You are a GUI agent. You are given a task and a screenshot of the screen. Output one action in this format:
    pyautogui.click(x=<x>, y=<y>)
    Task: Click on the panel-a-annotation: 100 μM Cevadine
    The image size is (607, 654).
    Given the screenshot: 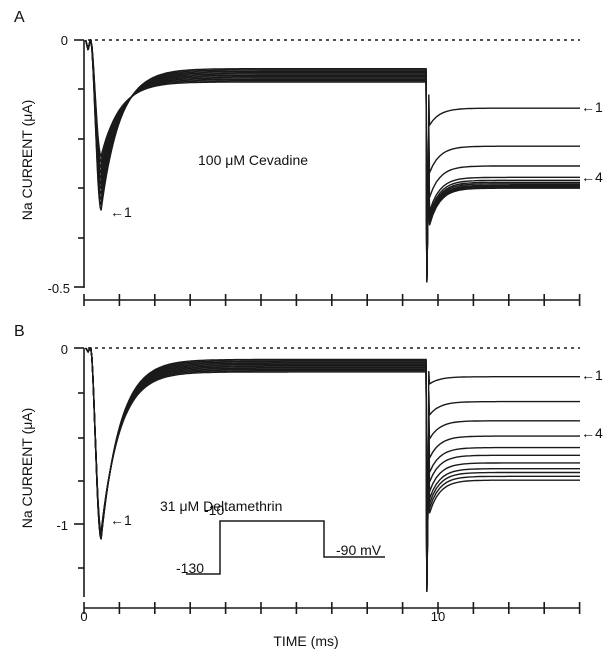 What is the action you would take?
    pyautogui.click(x=253, y=160)
    